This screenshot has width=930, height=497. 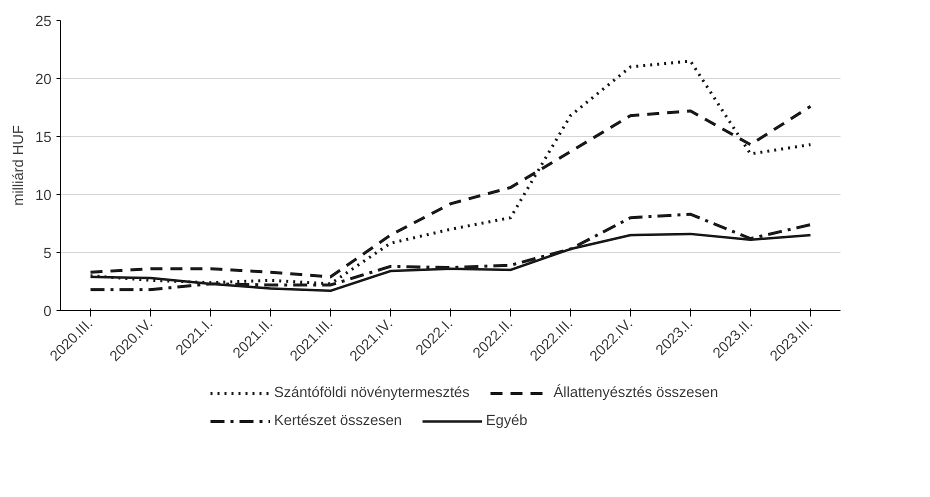 I want to click on legend-label: Kertészet összesen, so click(x=338, y=421).